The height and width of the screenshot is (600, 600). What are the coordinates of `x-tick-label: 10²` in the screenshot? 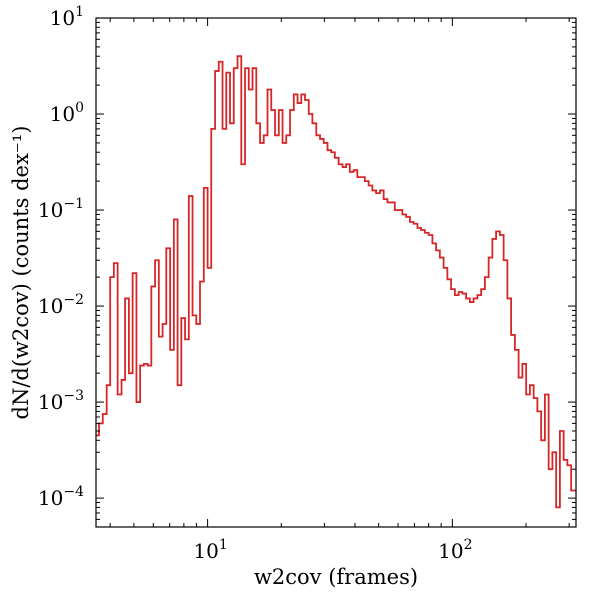 It's located at (455, 550).